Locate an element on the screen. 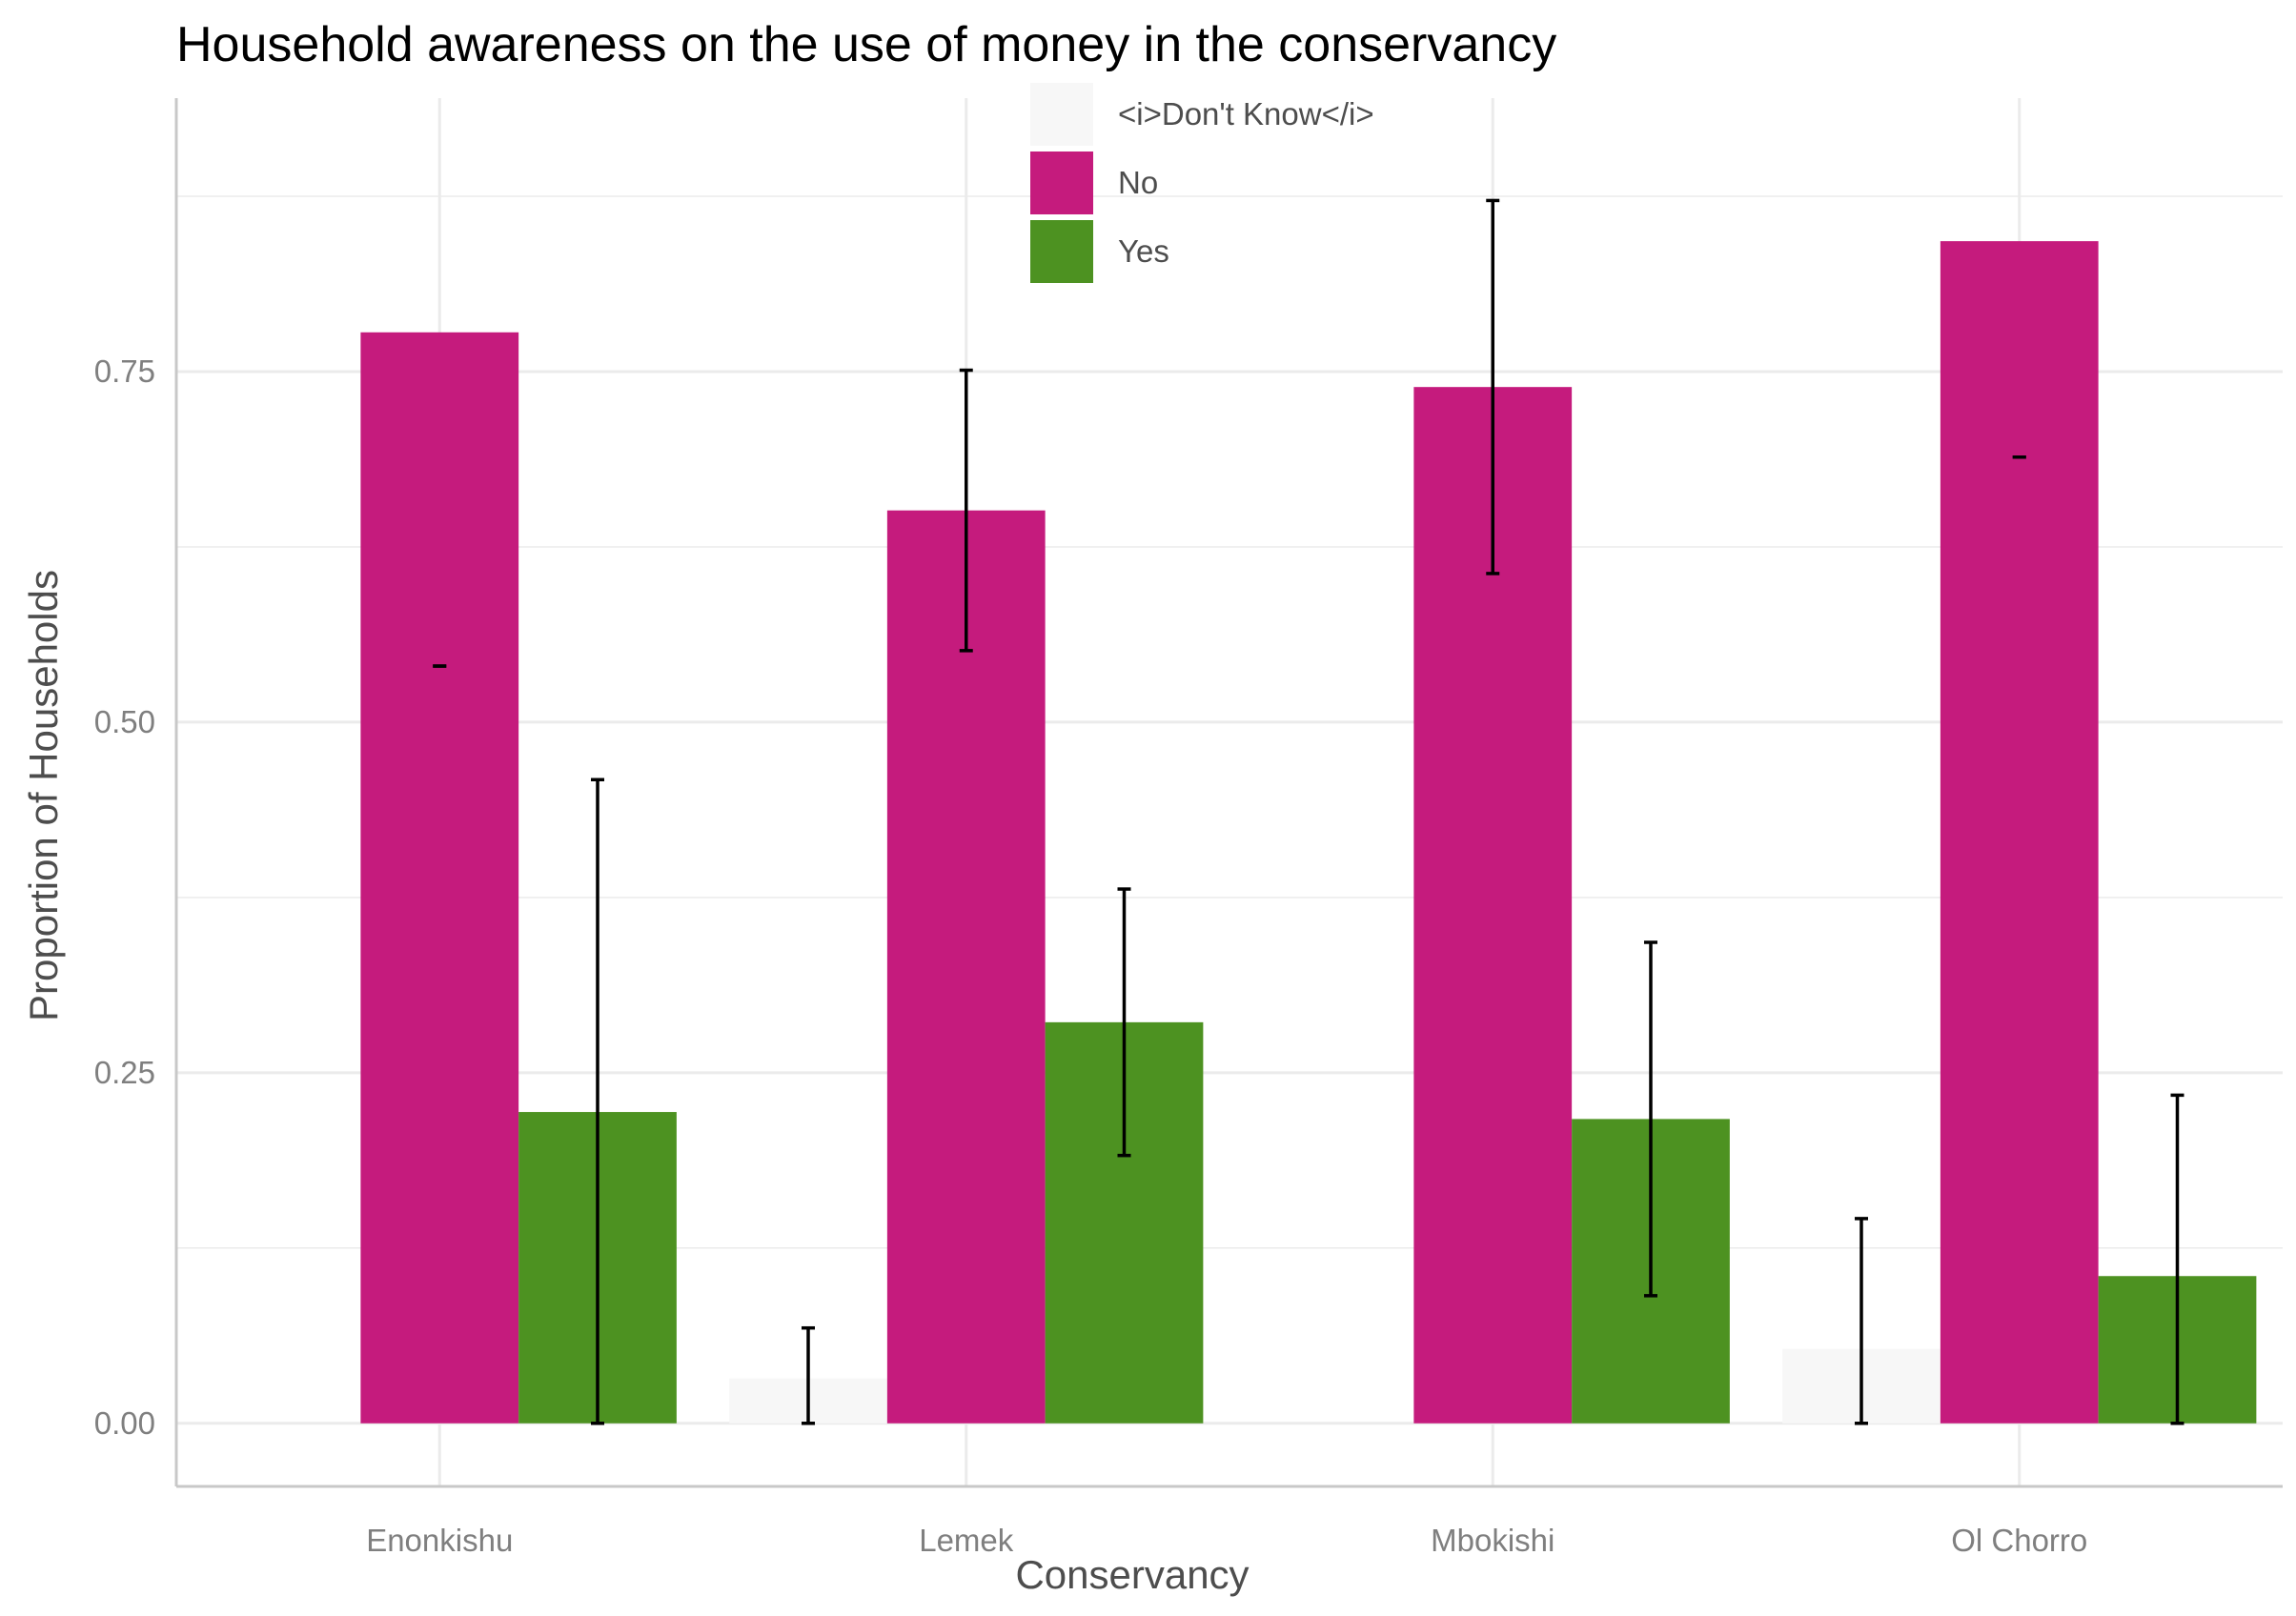 The width and height of the screenshot is (2296, 1616). y-tick-label: 0.25 is located at coordinates (124, 1072).